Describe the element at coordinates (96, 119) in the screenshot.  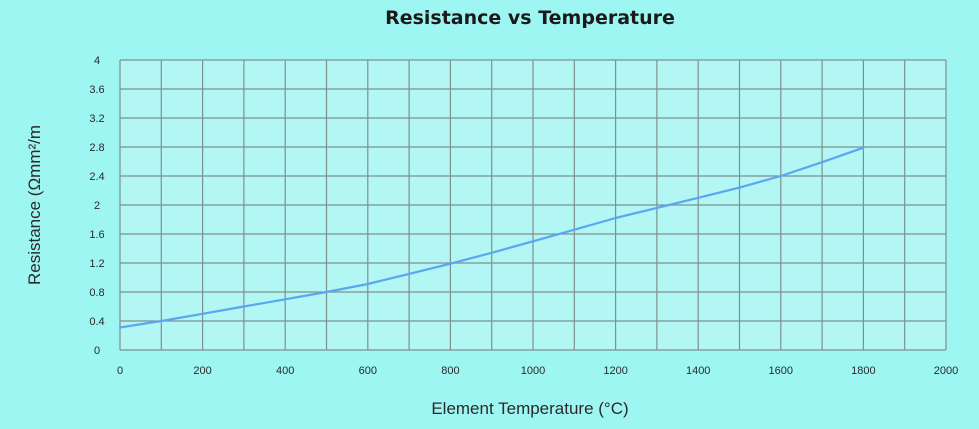
I see `y-tick-label: 3.2` at that location.